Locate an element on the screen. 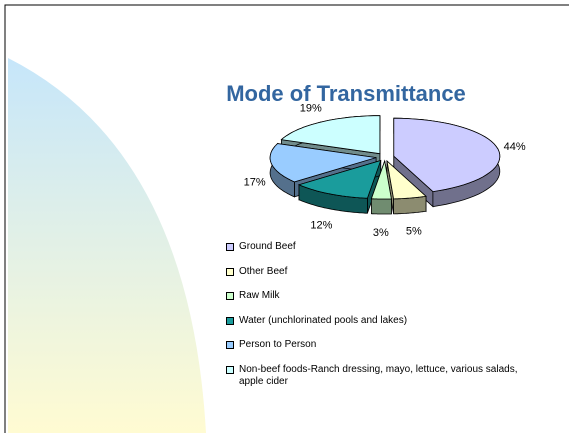  data-label: 12% is located at coordinates (321, 226).